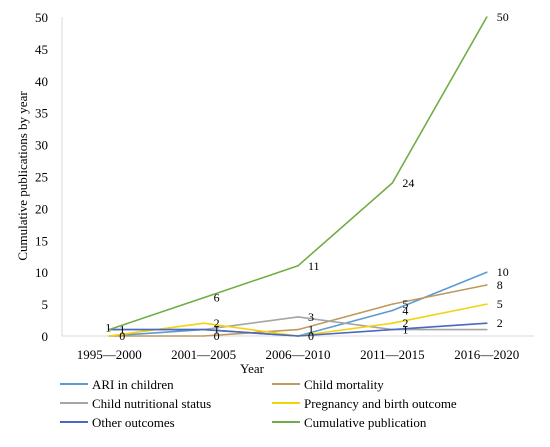  I want to click on data-label: 8, so click(500, 285).